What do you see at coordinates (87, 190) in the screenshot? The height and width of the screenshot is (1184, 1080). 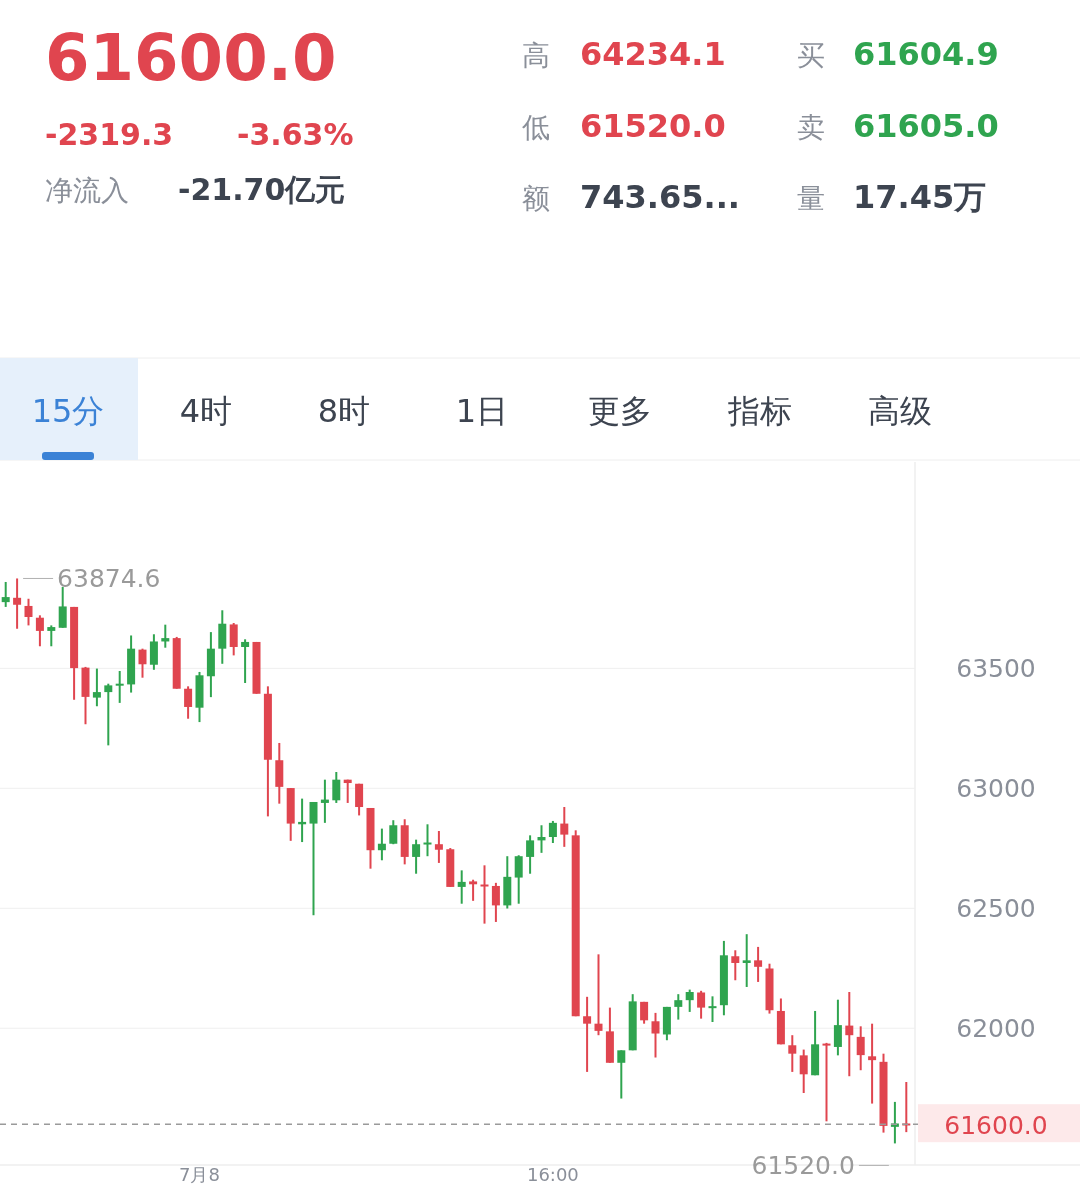 I see `text: 净流入` at bounding box center [87, 190].